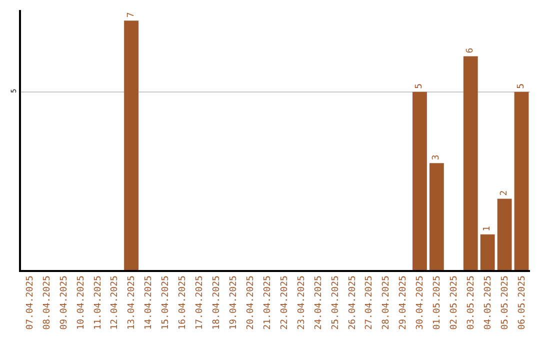 The height and width of the screenshot is (340, 540). I want to click on x-tick-label: 14.04.2025, so click(149, 303).